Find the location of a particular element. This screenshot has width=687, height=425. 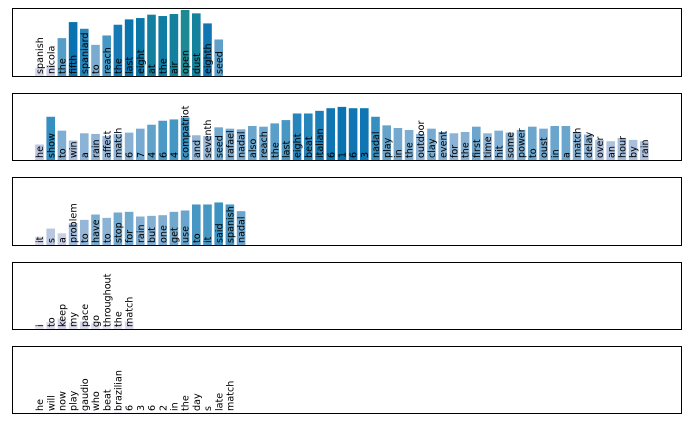

tick-label: s is located at coordinates (208, 408).